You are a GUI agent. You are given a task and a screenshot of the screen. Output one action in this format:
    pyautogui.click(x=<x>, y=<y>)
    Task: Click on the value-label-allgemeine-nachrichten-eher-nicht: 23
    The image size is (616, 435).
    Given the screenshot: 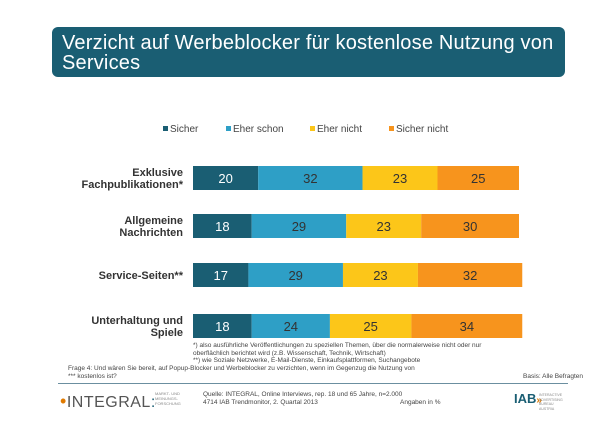 What is the action you would take?
    pyautogui.click(x=383, y=226)
    